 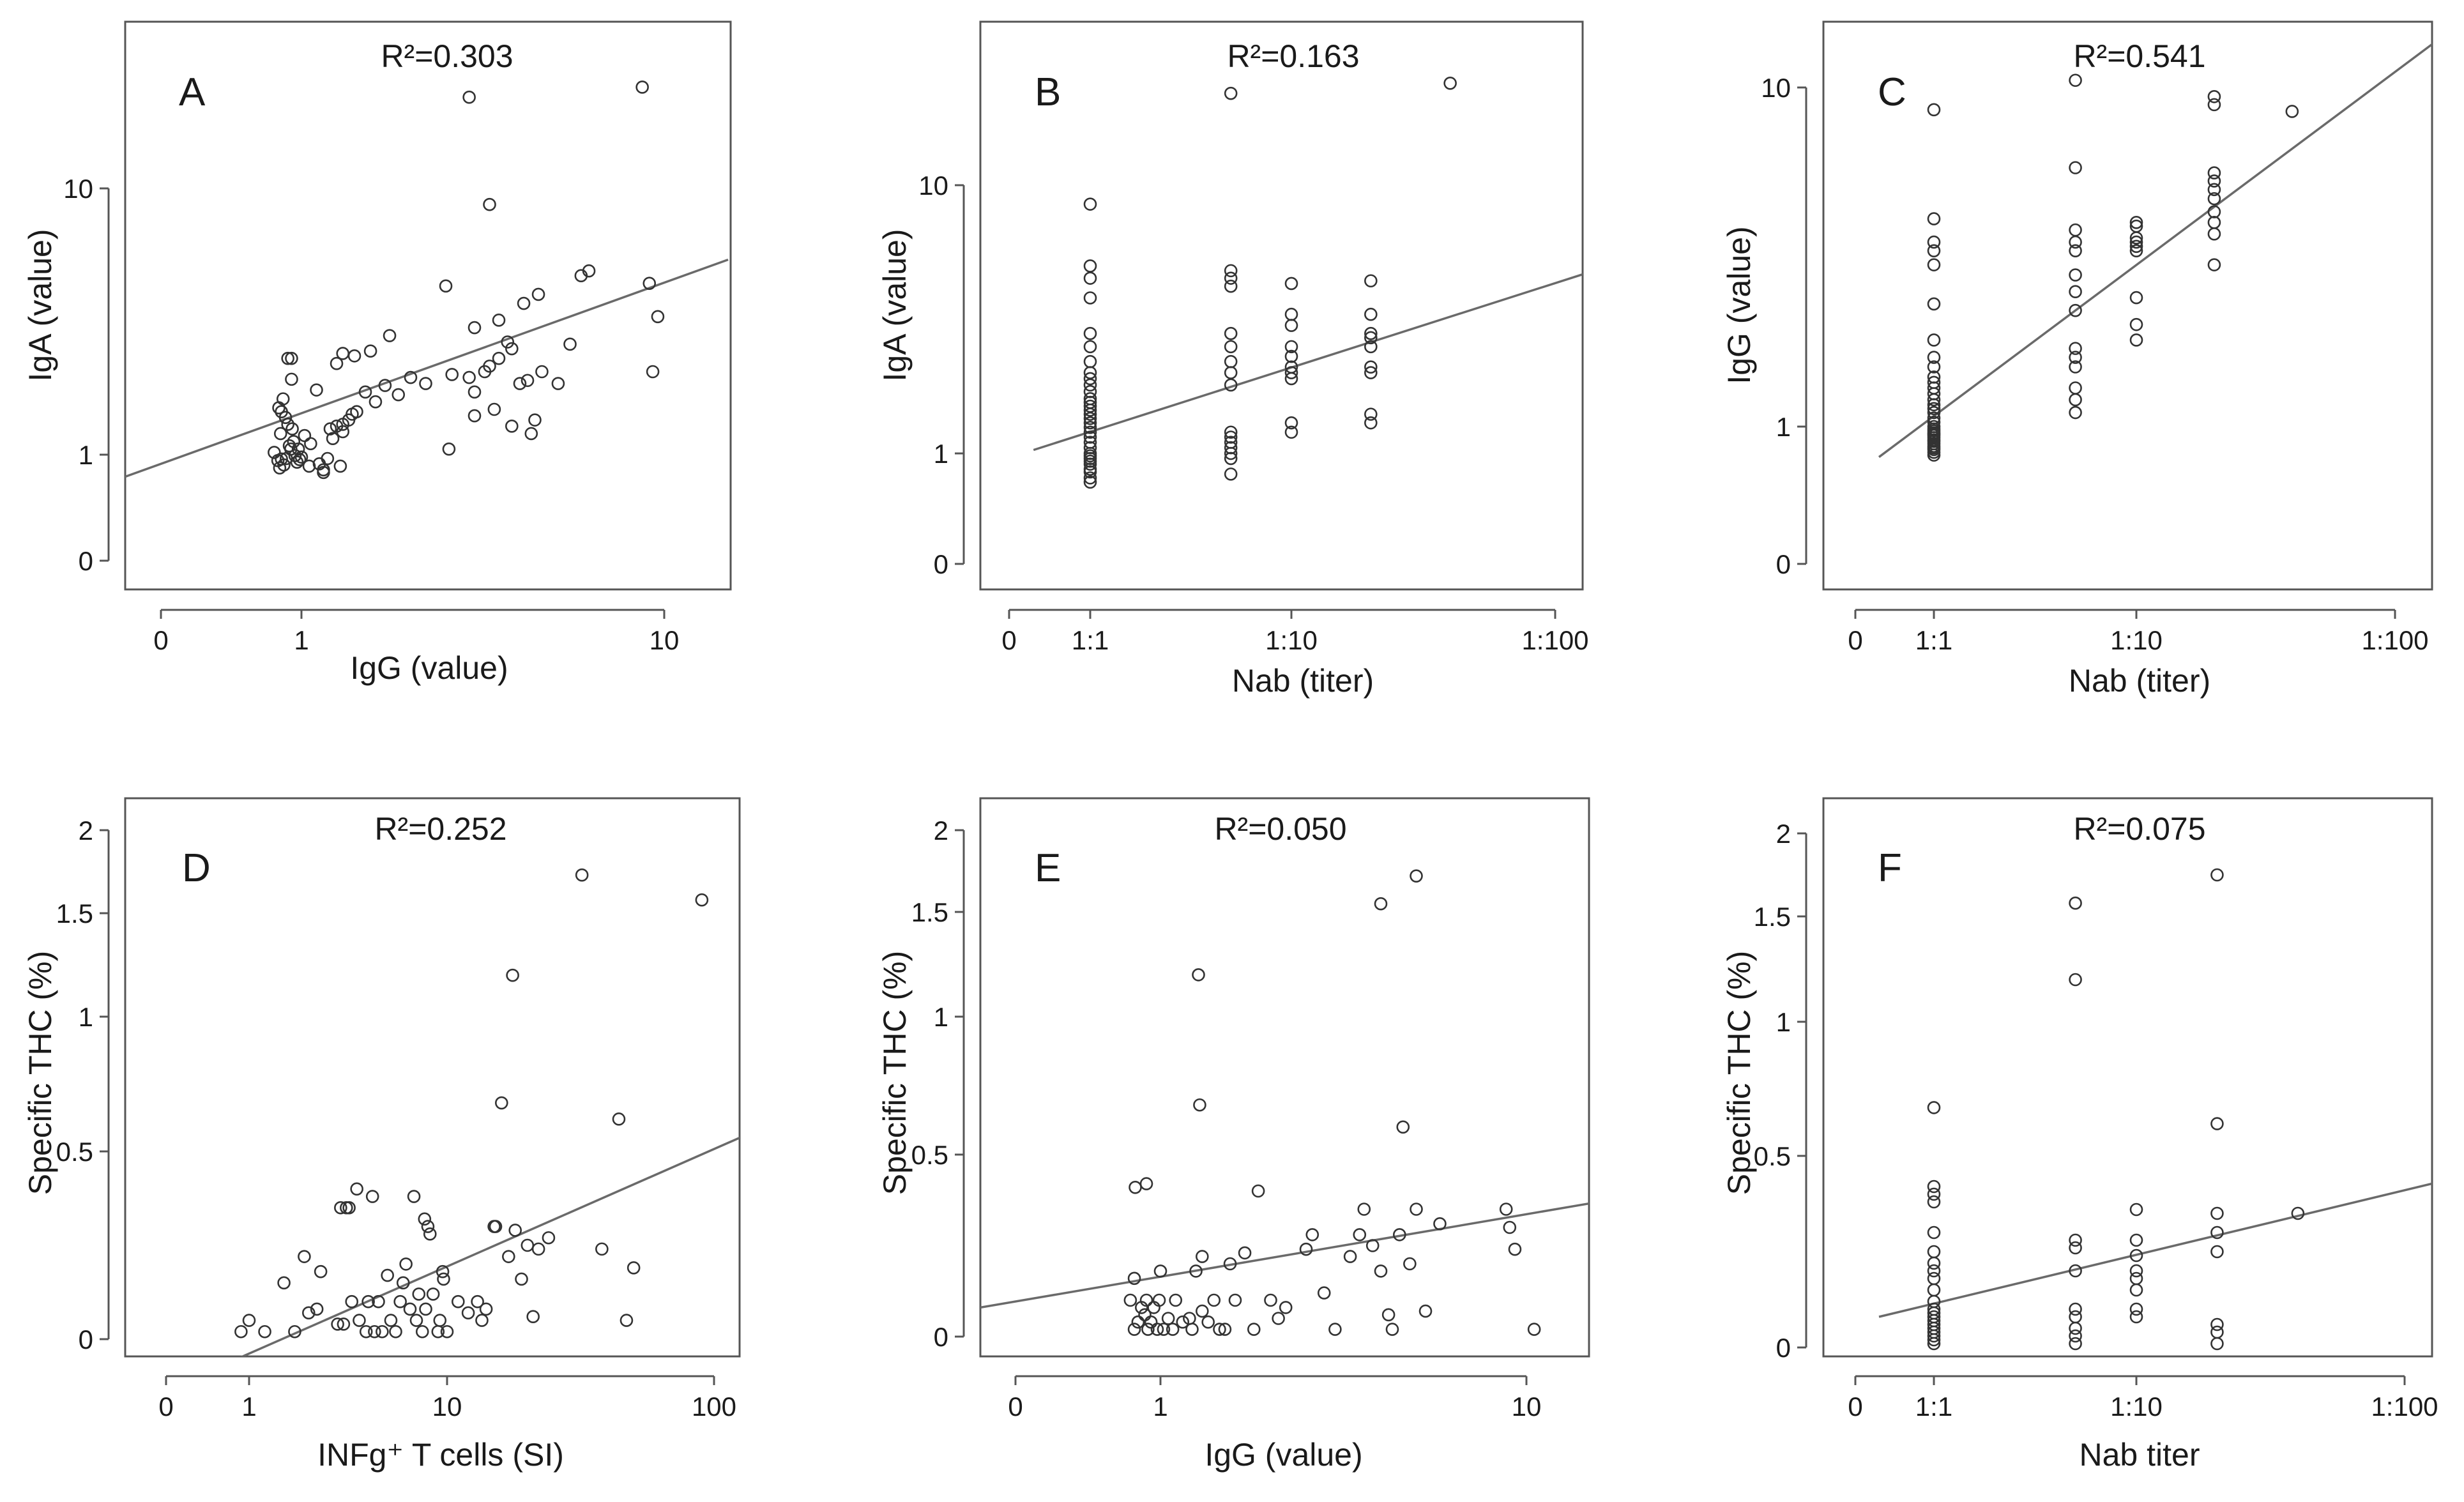 I want to click on x-tick-label: 1:10, so click(x=1291, y=640).